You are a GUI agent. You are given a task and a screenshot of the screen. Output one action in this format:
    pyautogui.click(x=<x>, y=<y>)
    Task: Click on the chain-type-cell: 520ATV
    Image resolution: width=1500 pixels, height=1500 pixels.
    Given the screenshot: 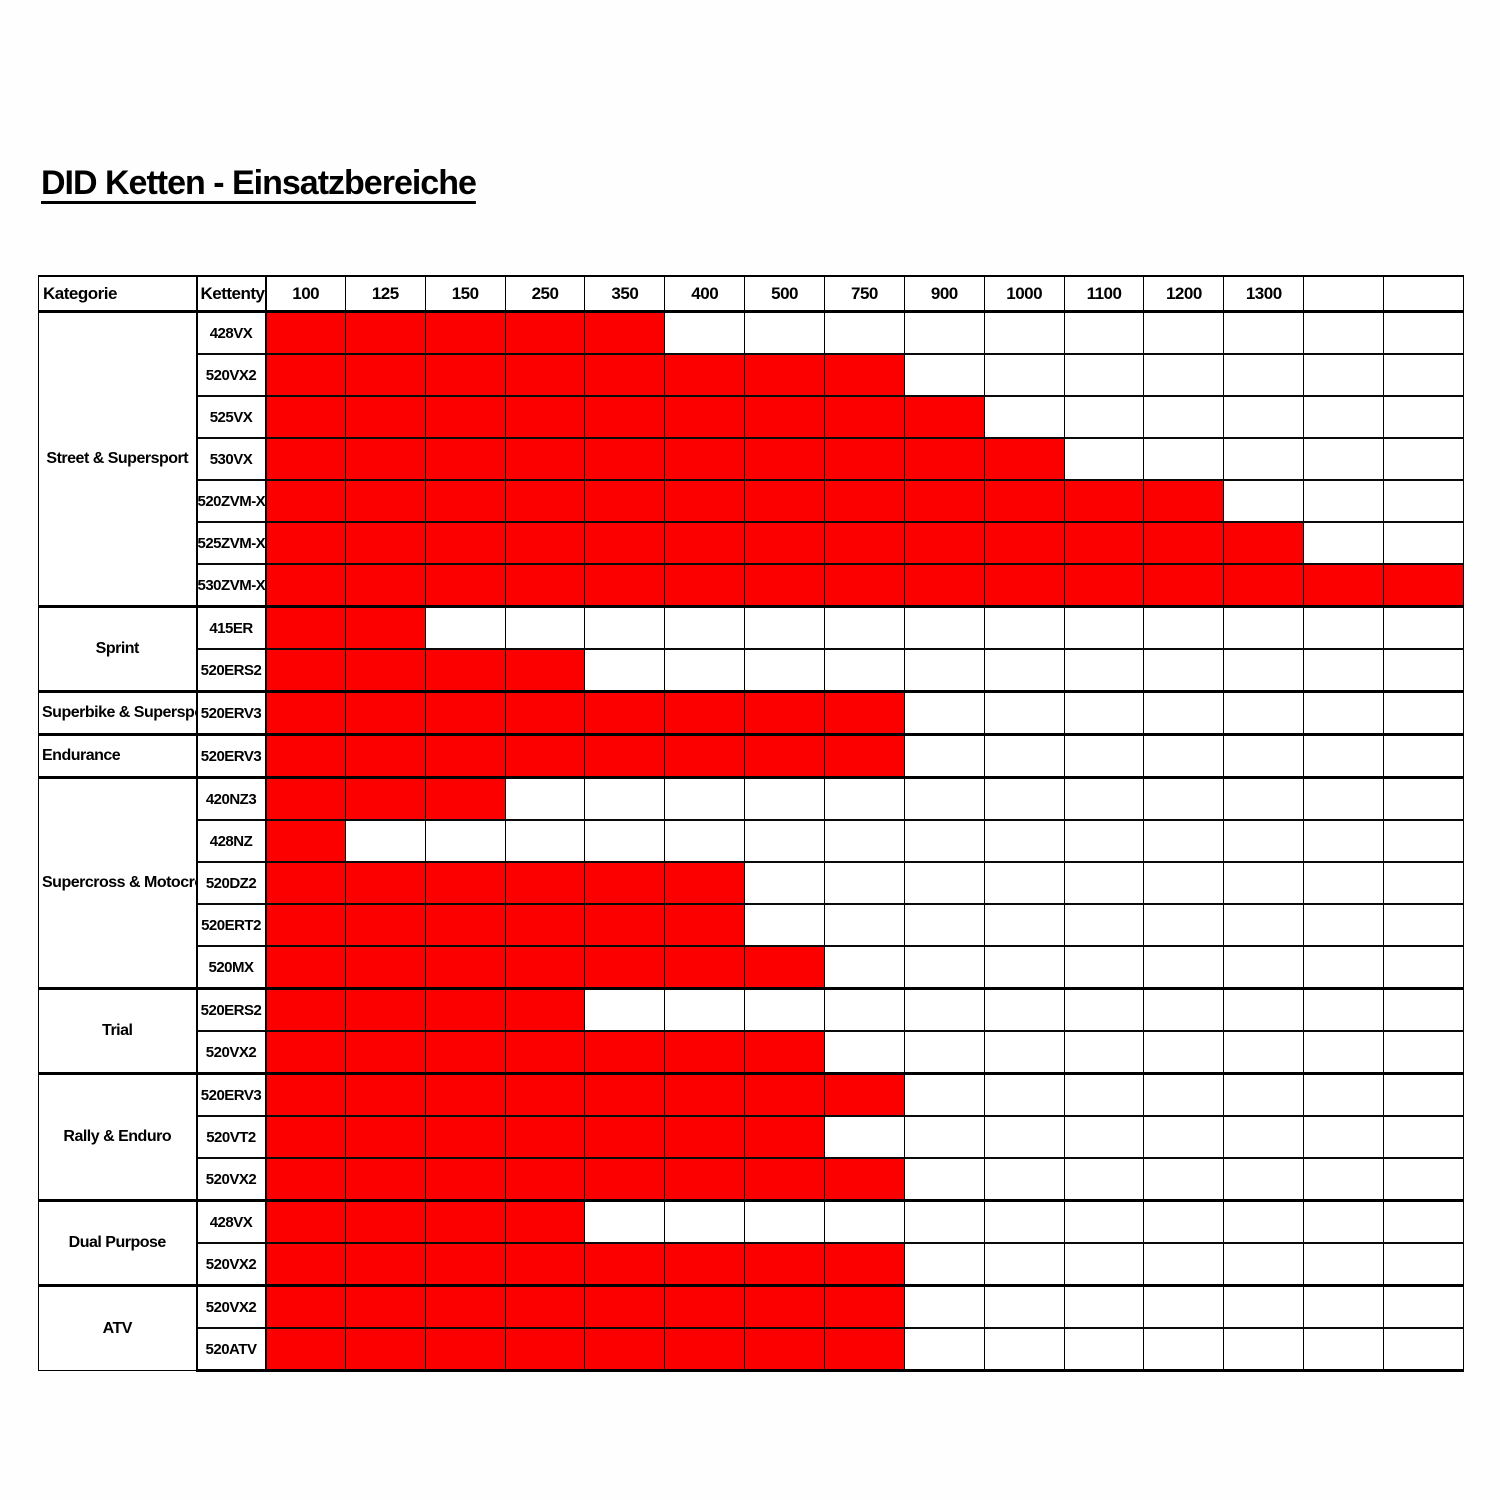 What is the action you would take?
    pyautogui.click(x=231, y=1349)
    